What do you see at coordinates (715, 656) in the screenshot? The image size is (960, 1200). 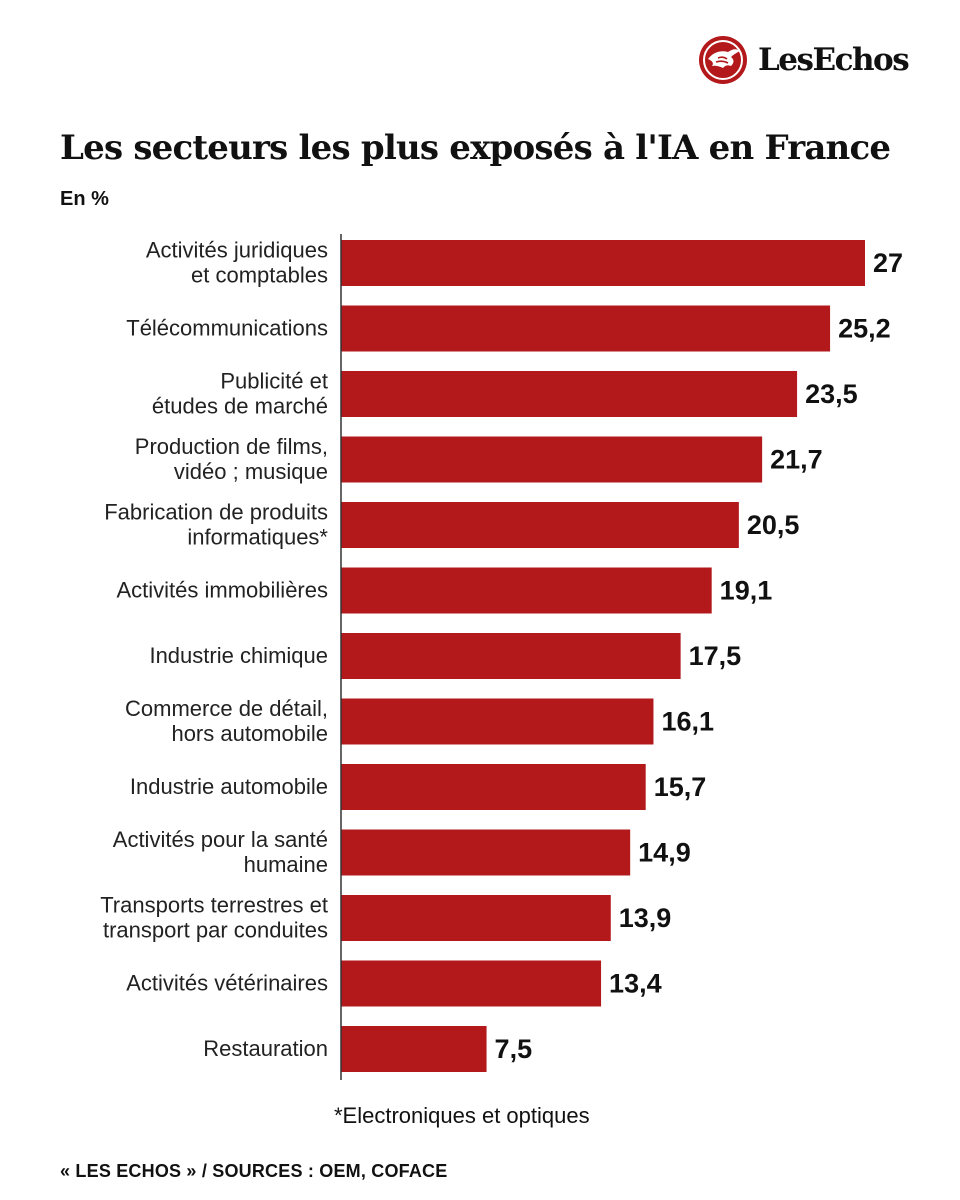 I see `bar-value-label: 17,5` at bounding box center [715, 656].